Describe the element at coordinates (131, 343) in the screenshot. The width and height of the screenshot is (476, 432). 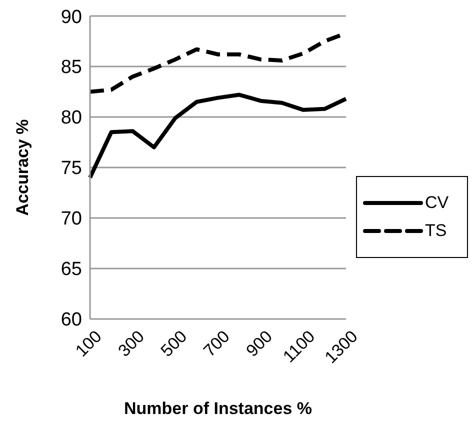
I see `x-tick-label: 300` at that location.